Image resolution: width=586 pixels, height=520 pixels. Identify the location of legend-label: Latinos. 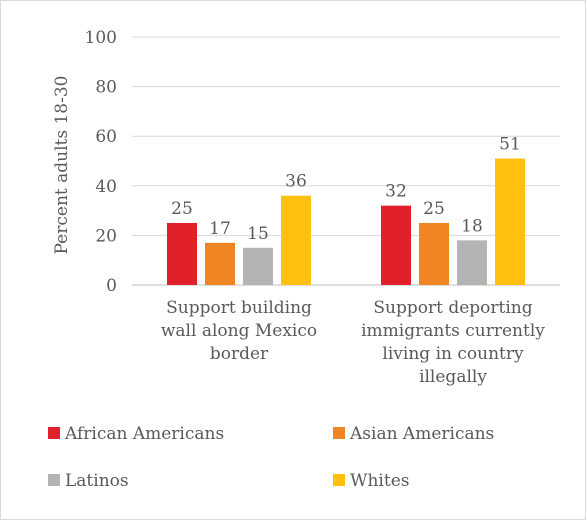
(97, 481).